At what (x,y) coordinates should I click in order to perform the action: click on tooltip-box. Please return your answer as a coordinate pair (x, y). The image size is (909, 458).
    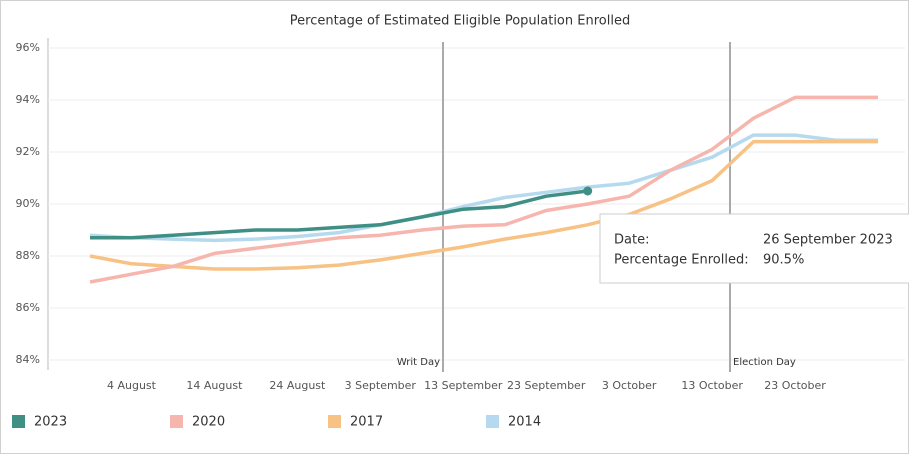
    Looking at the image, I should click on (754, 248).